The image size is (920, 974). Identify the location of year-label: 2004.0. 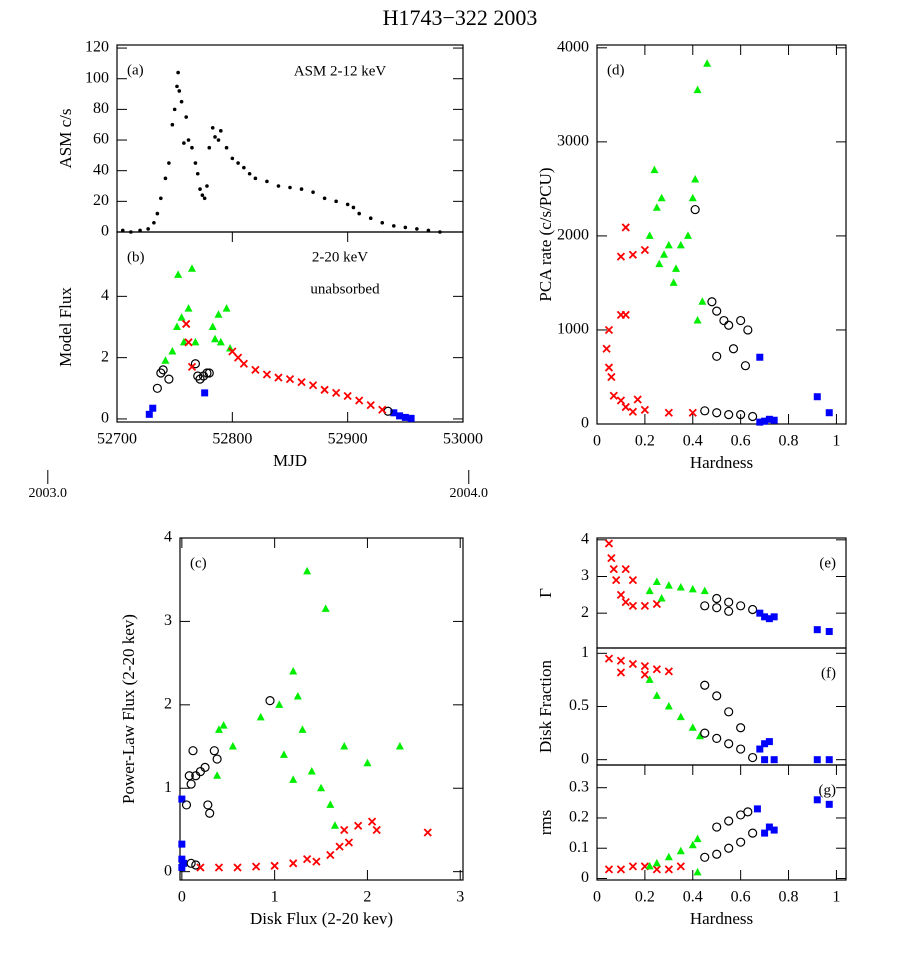
(469, 493).